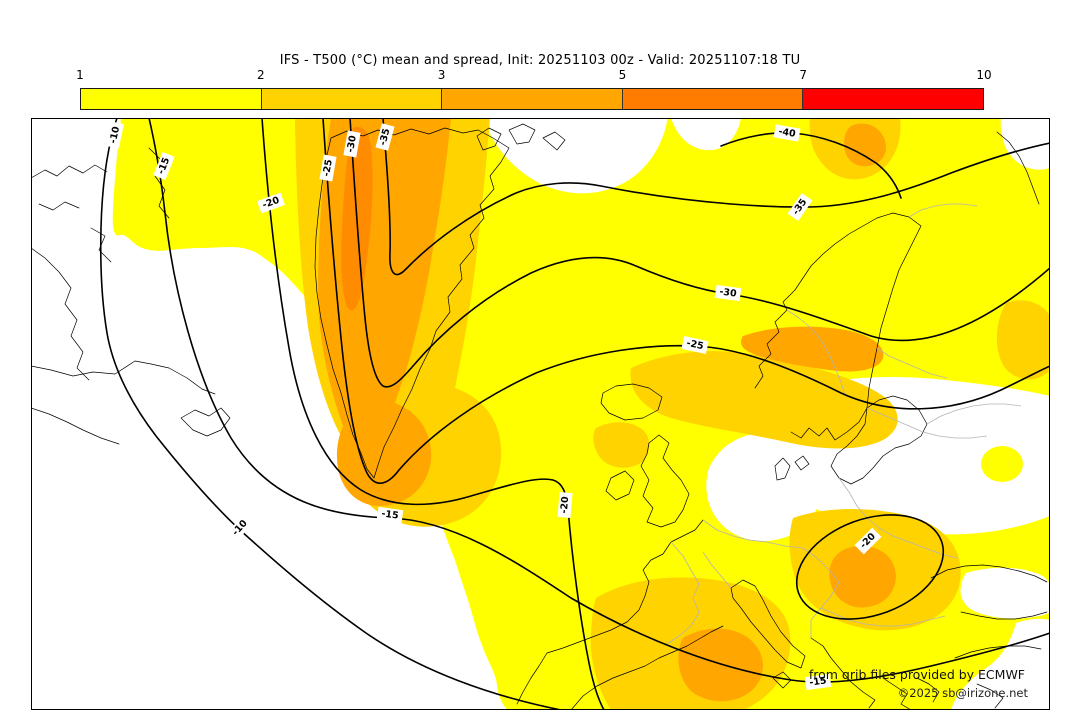 The image size is (1080, 718). I want to click on colorbar-tick-label: 7, so click(803, 75).